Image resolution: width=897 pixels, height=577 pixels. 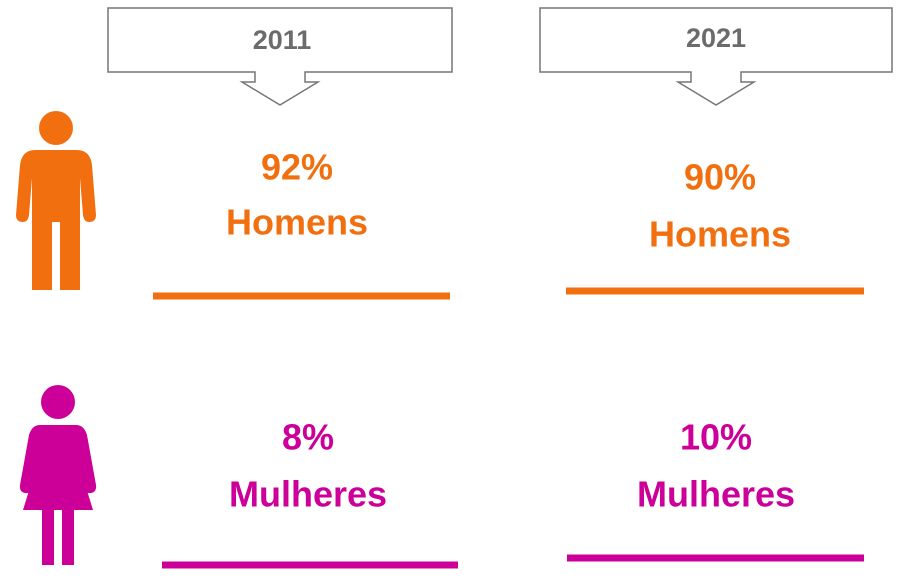 What do you see at coordinates (716, 437) in the screenshot?
I see `percentage: 10%` at bounding box center [716, 437].